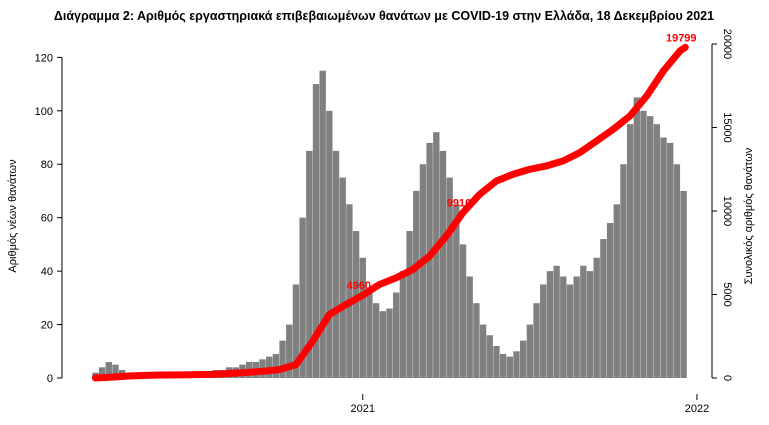 The height and width of the screenshot is (425, 769). What do you see at coordinates (749, 215) in the screenshot?
I see `y2-axis-label: Συνολικός αριθμός θανάτων` at bounding box center [749, 215].